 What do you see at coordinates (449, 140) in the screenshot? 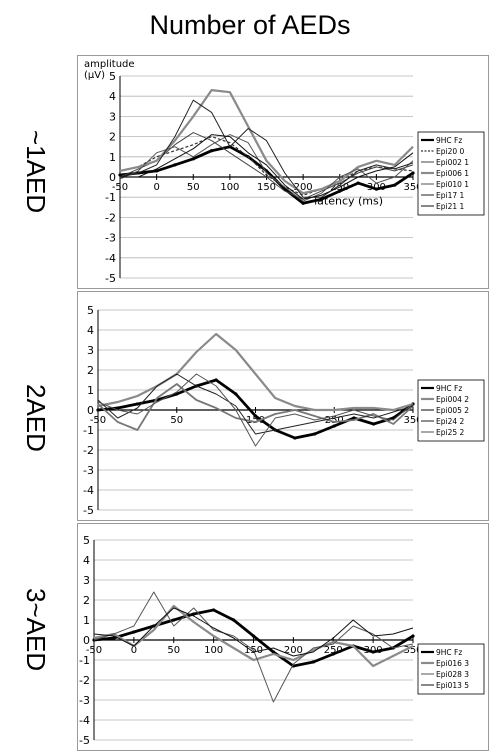
I see `legend-entry: 9HC Fz` at bounding box center [449, 140].